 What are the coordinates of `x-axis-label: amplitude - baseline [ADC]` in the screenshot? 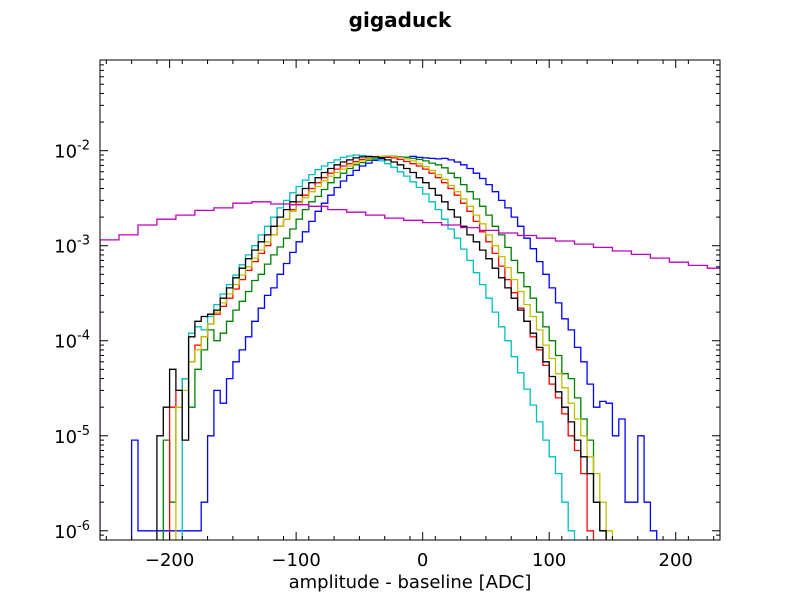 It's located at (410, 582).